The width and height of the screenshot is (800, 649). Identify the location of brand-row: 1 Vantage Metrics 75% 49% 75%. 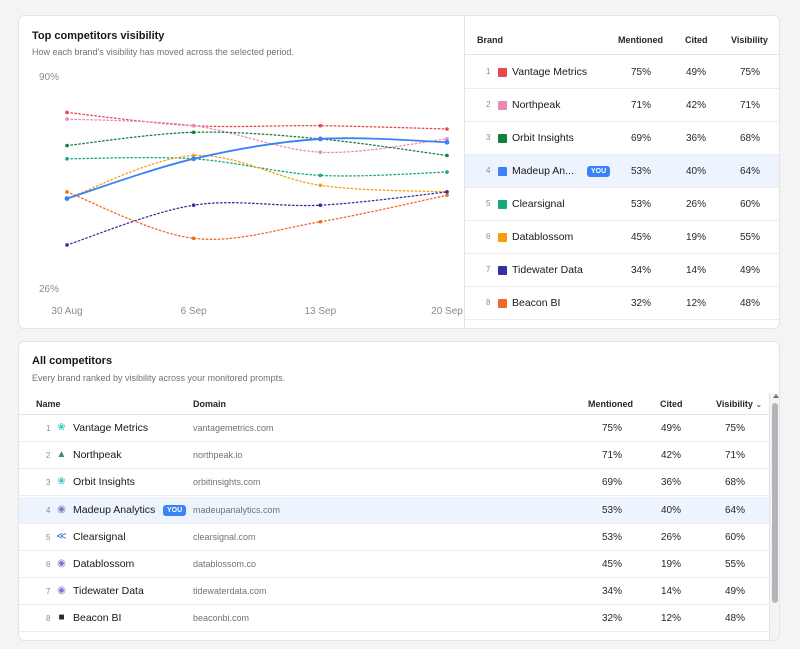
(622, 72).